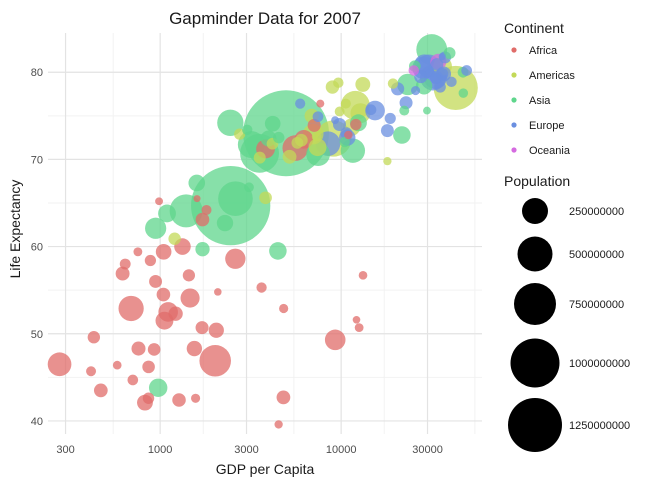 The width and height of the screenshot is (647, 487). Describe the element at coordinates (65, 450) in the screenshot. I see `x-tick-label: 300` at that location.